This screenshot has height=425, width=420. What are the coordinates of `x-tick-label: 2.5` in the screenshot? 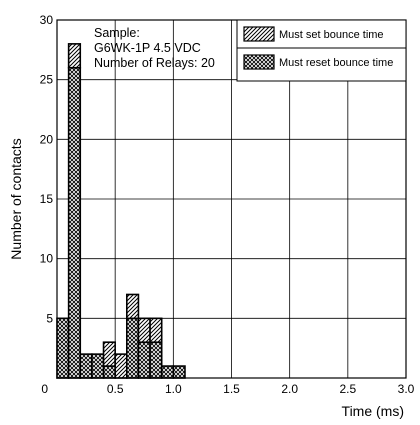 It's located at (347, 389).